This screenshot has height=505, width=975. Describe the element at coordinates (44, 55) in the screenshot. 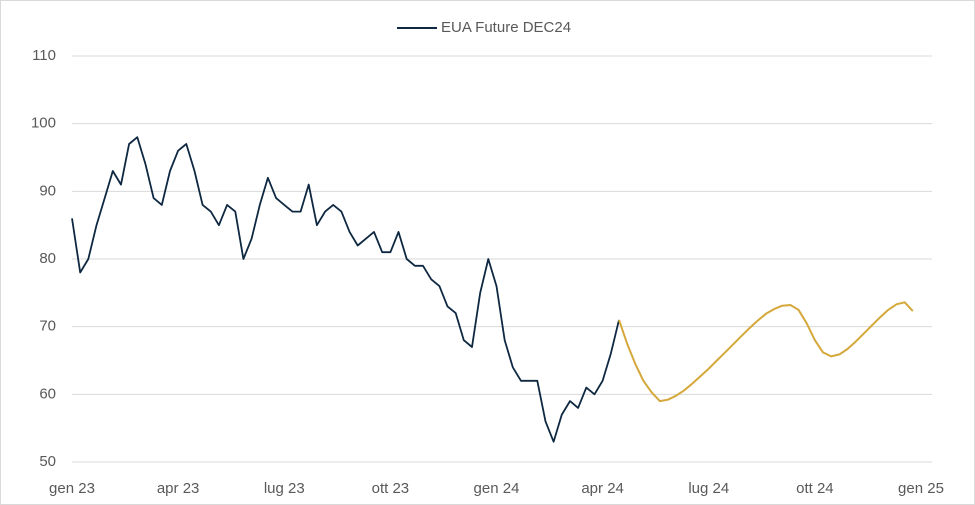

I see `y-tick-label: 110` at that location.